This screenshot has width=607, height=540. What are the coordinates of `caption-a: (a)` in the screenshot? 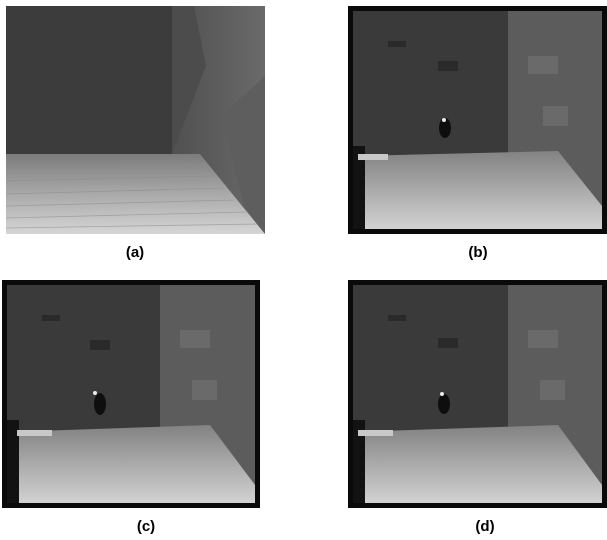 It's located at (135, 252).